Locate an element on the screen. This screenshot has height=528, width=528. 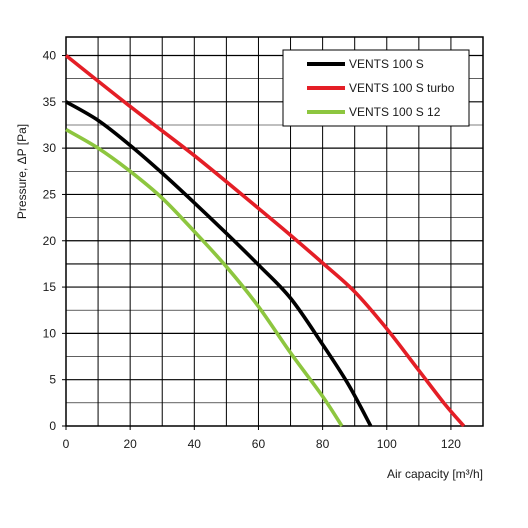
x-tick-label: 80 is located at coordinates (323, 444).